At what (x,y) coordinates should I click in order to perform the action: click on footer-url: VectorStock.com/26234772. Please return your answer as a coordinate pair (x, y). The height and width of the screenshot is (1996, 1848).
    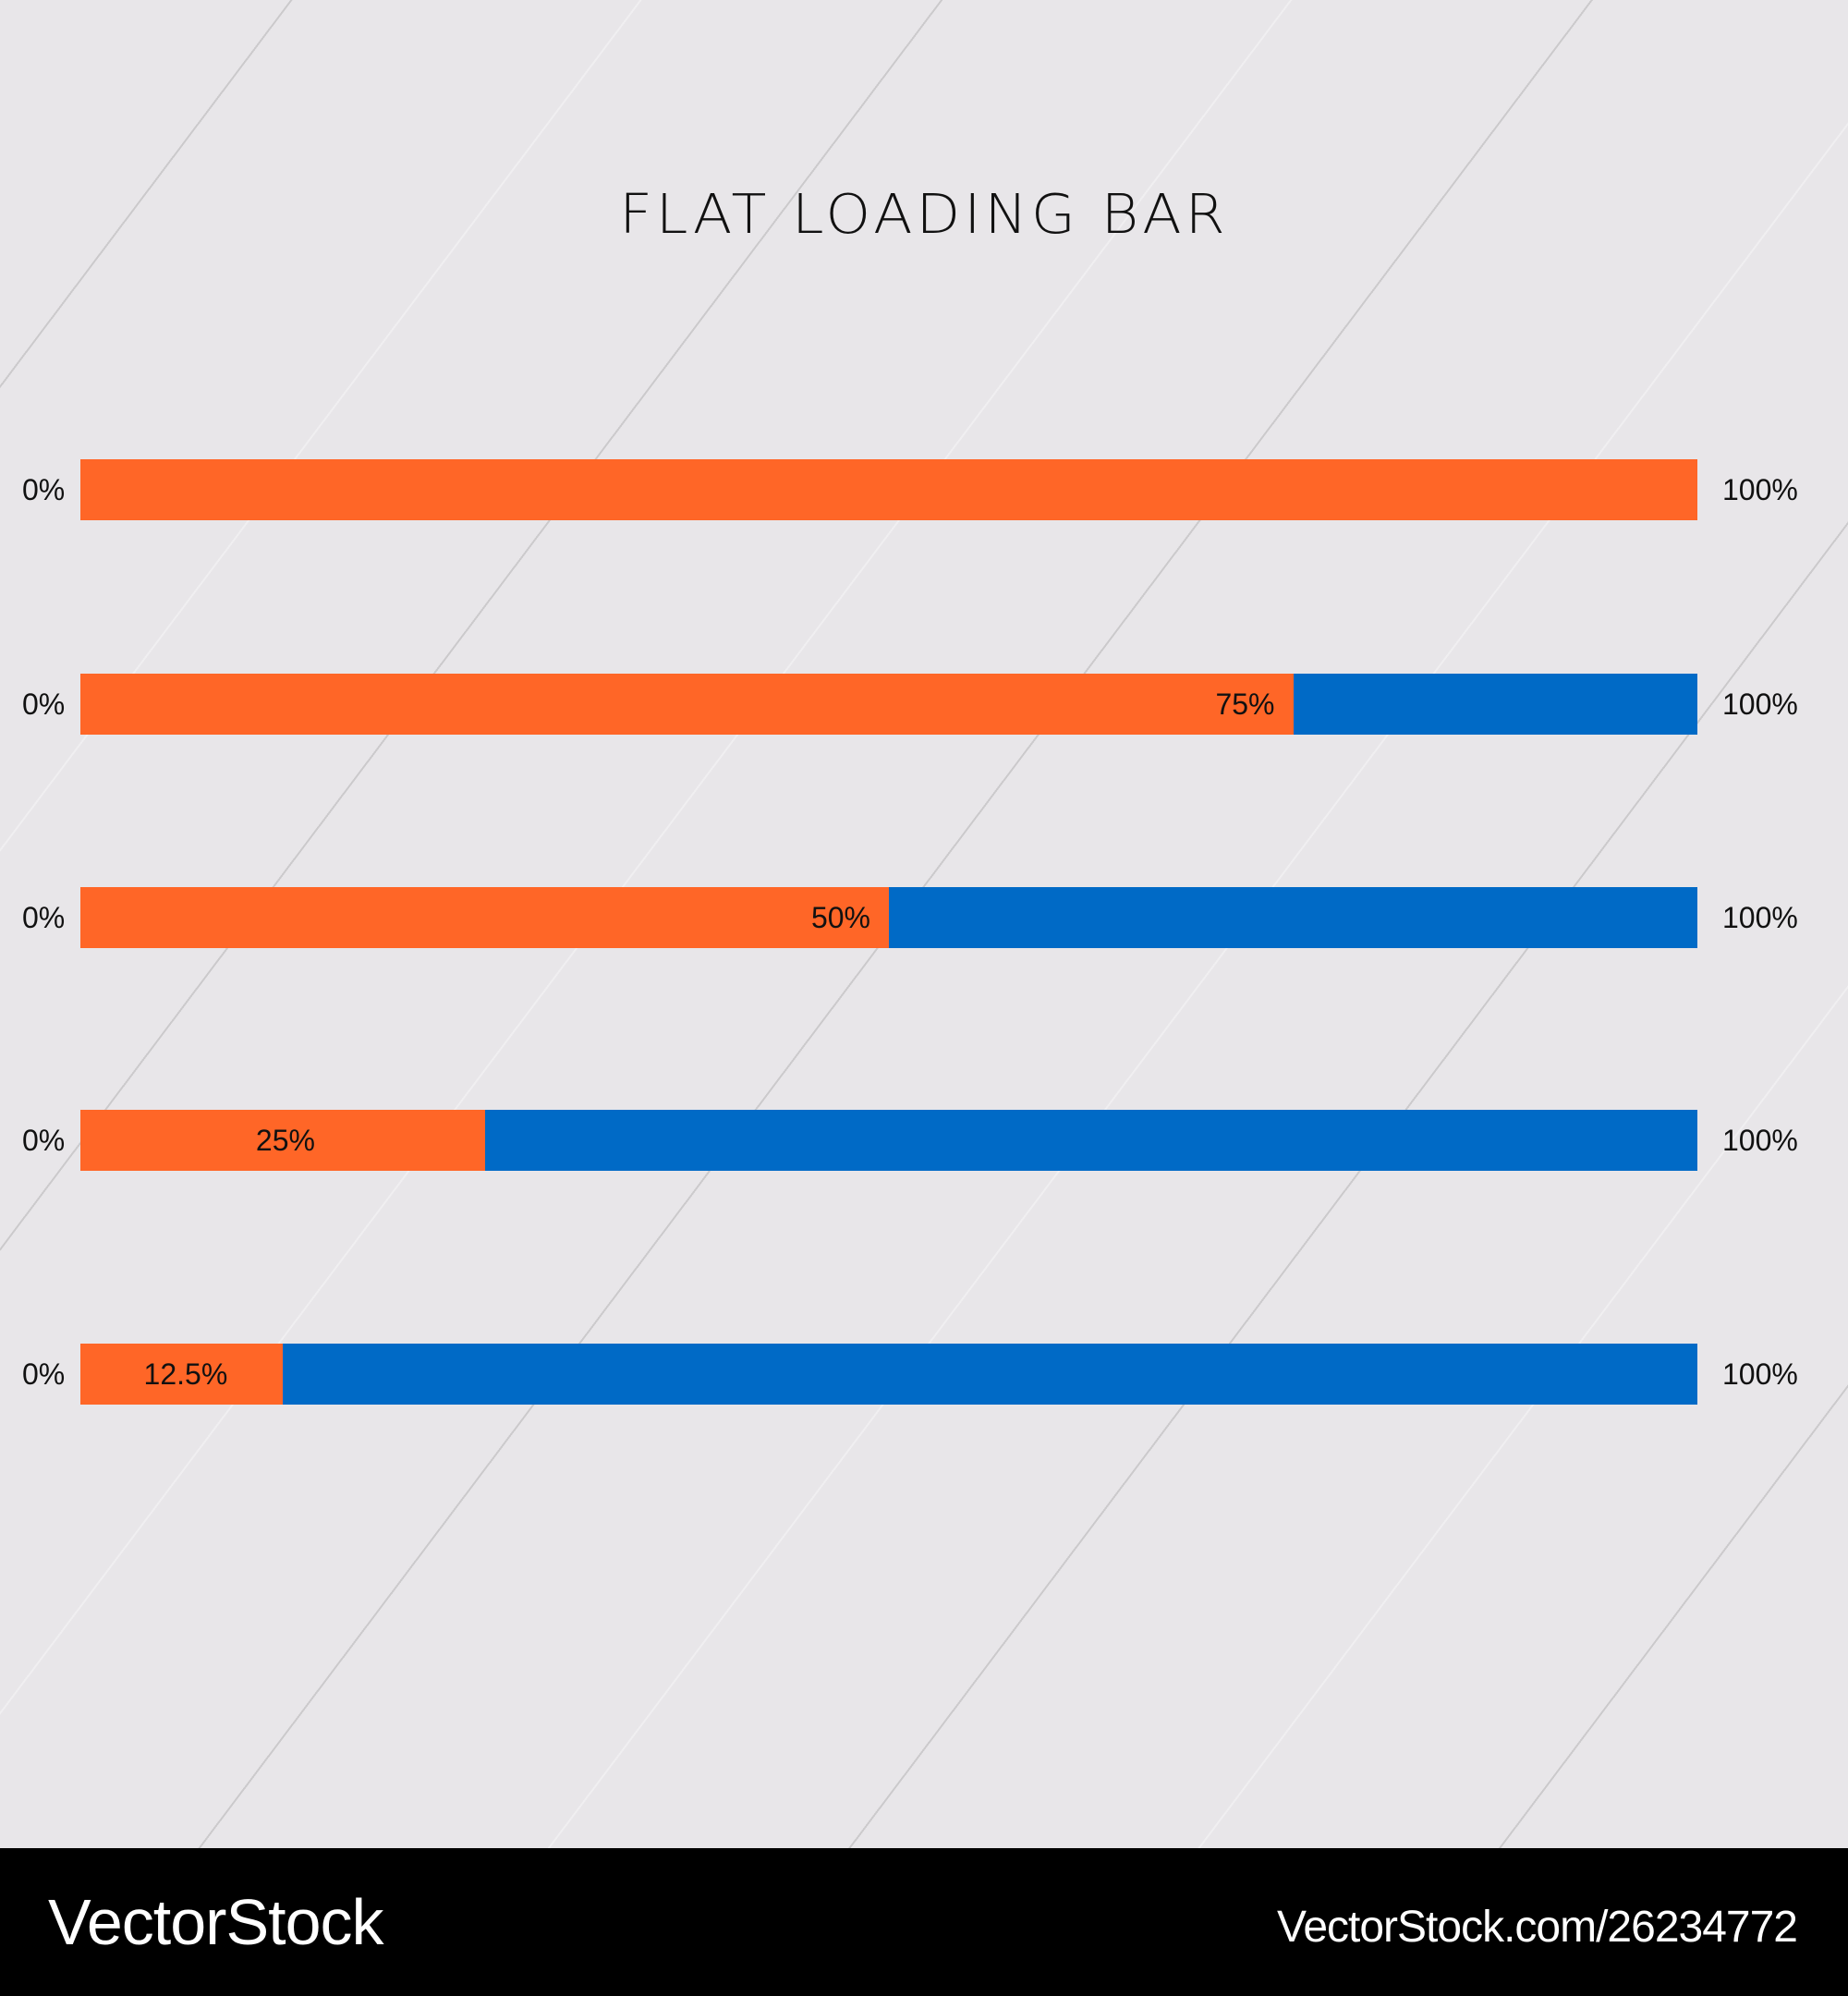
    Looking at the image, I should click on (1537, 1927).